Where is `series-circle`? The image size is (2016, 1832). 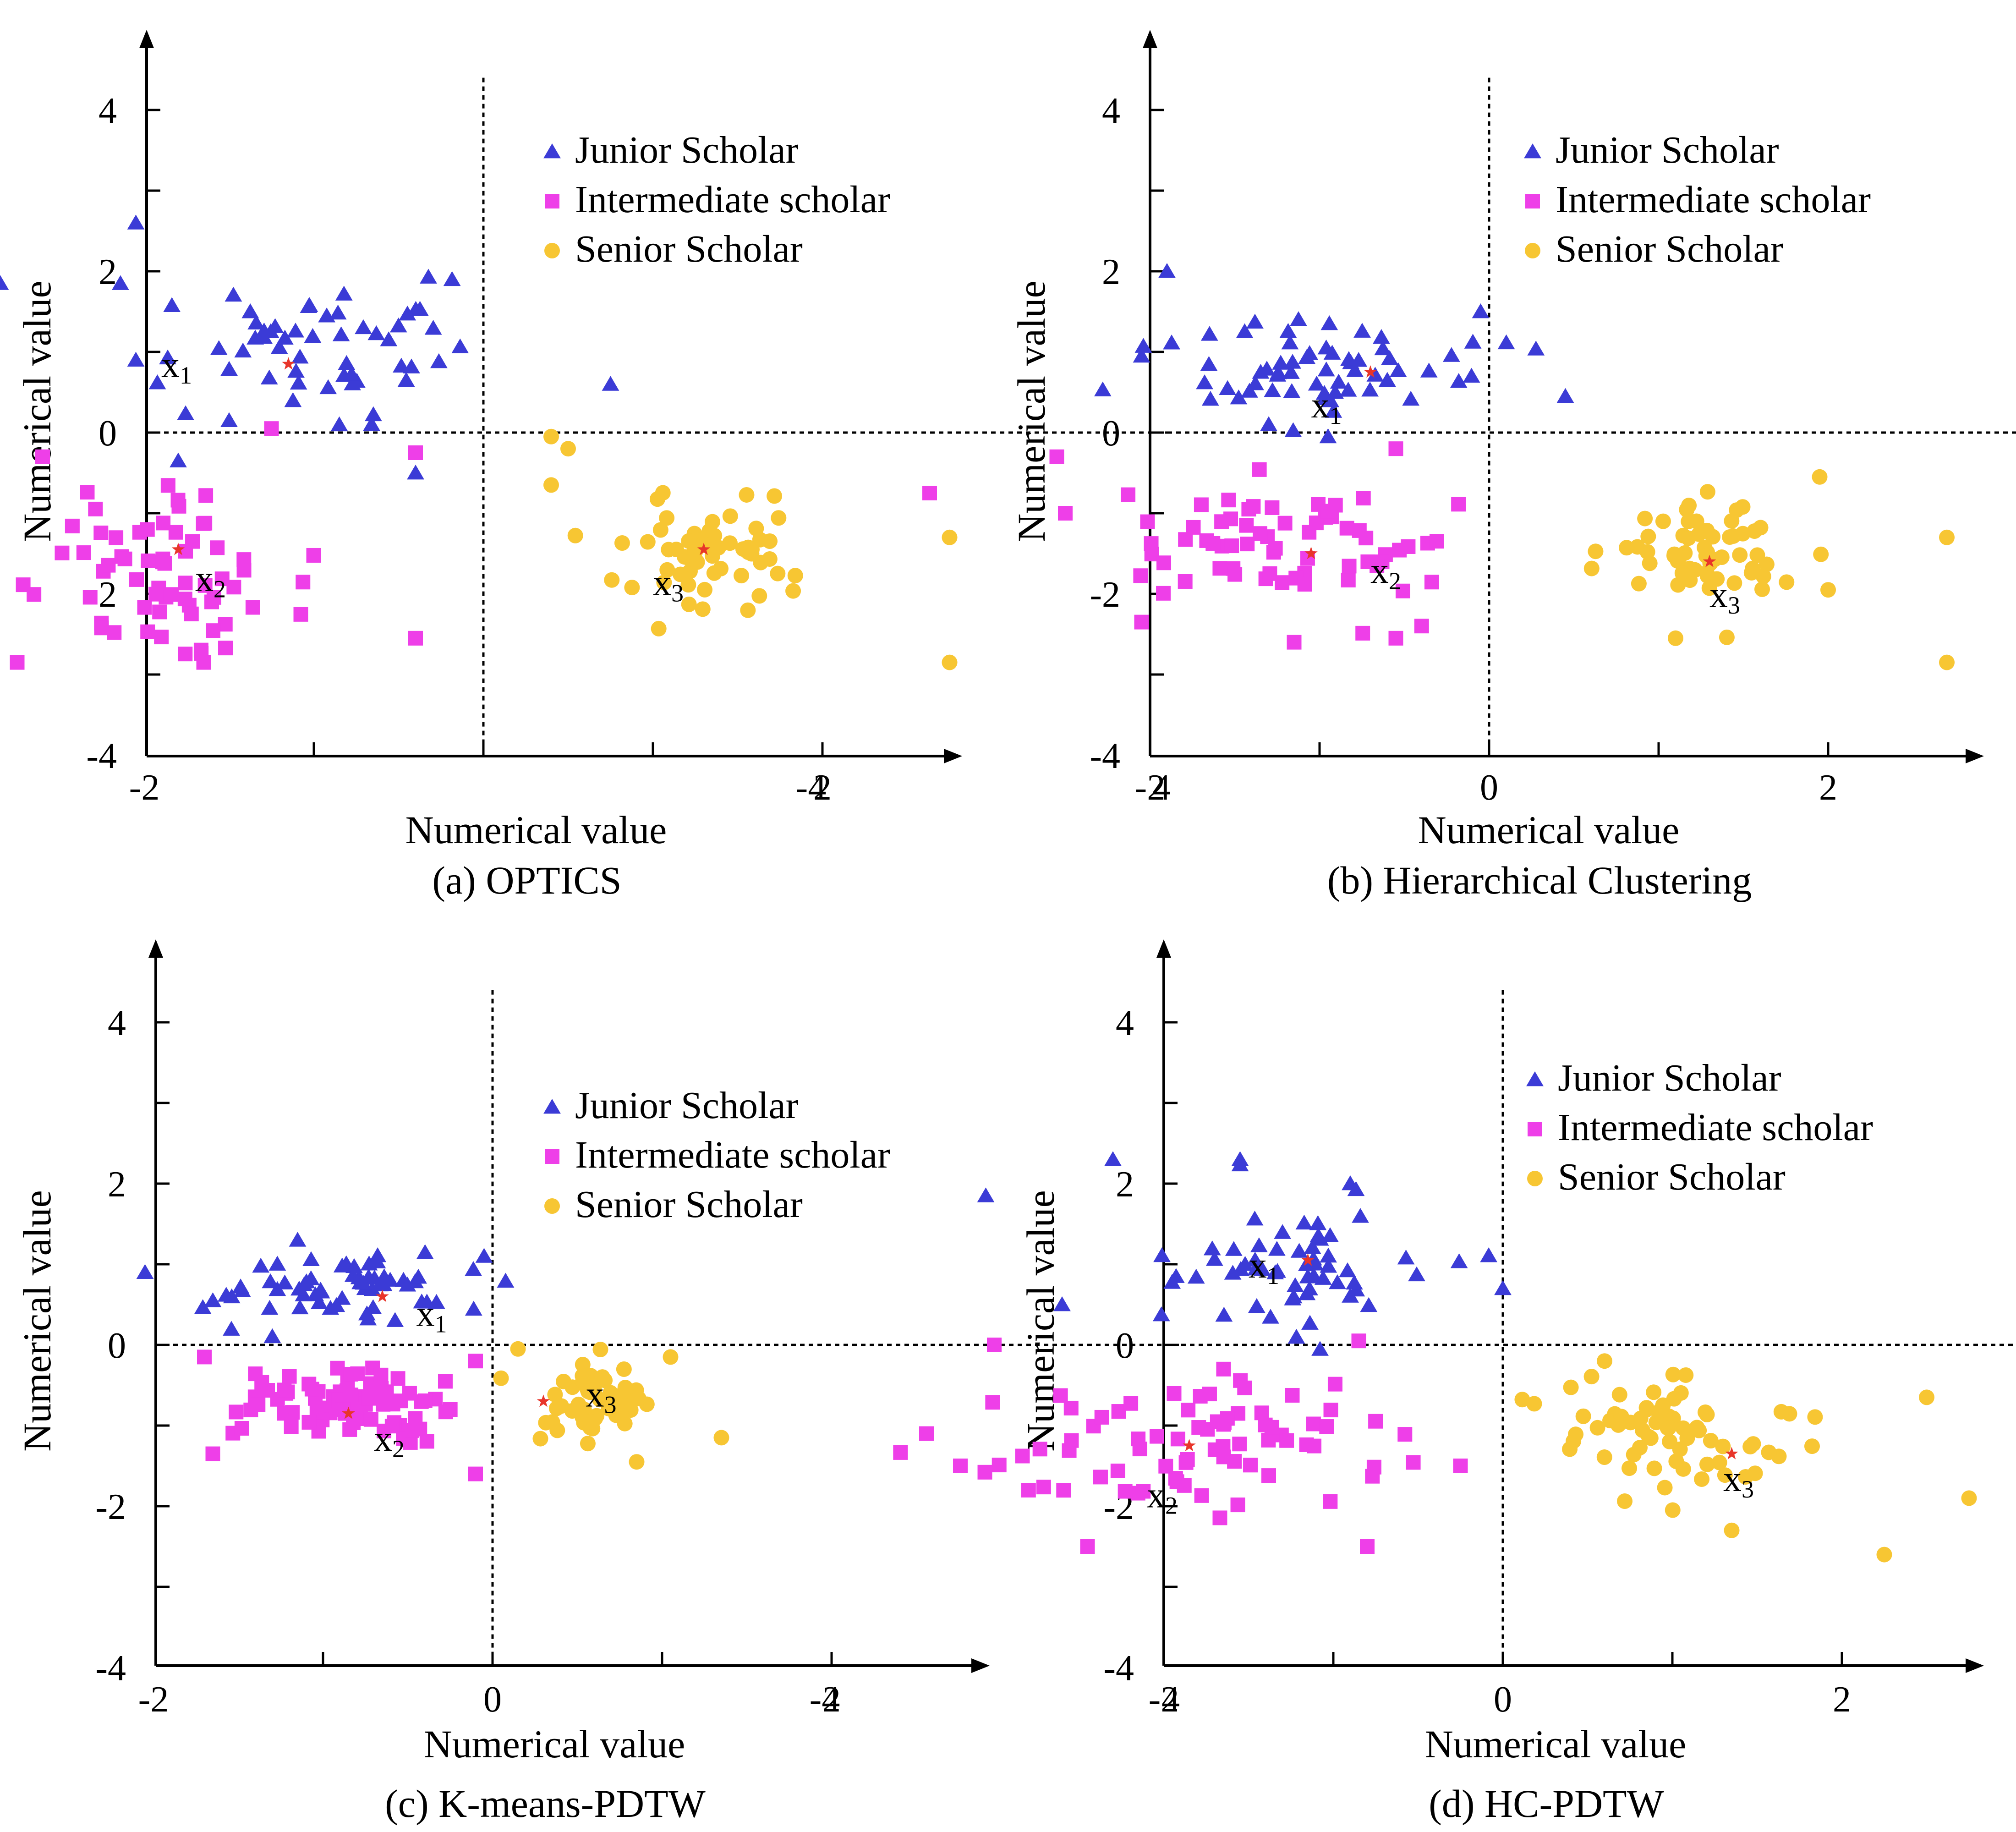 series-circle is located at coordinates (1769, 569).